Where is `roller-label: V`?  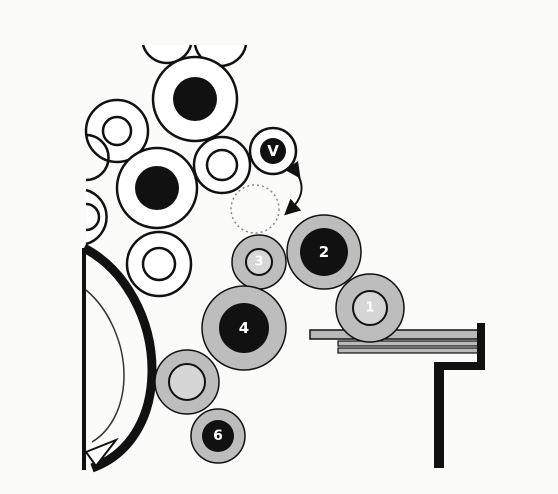 roller-label: V is located at coordinates (273, 151).